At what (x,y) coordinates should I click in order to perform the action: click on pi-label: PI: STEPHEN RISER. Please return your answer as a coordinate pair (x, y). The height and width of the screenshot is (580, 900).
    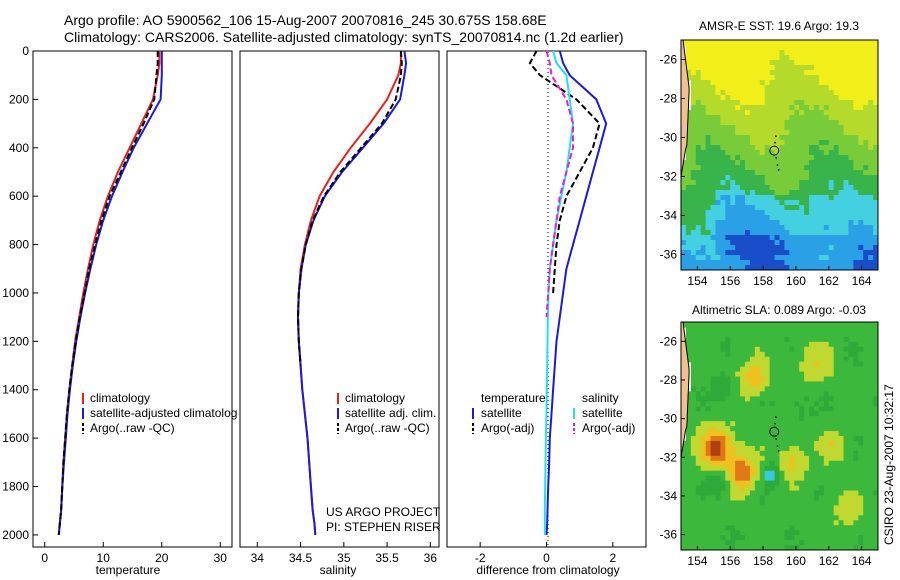
    Looking at the image, I should click on (383, 527).